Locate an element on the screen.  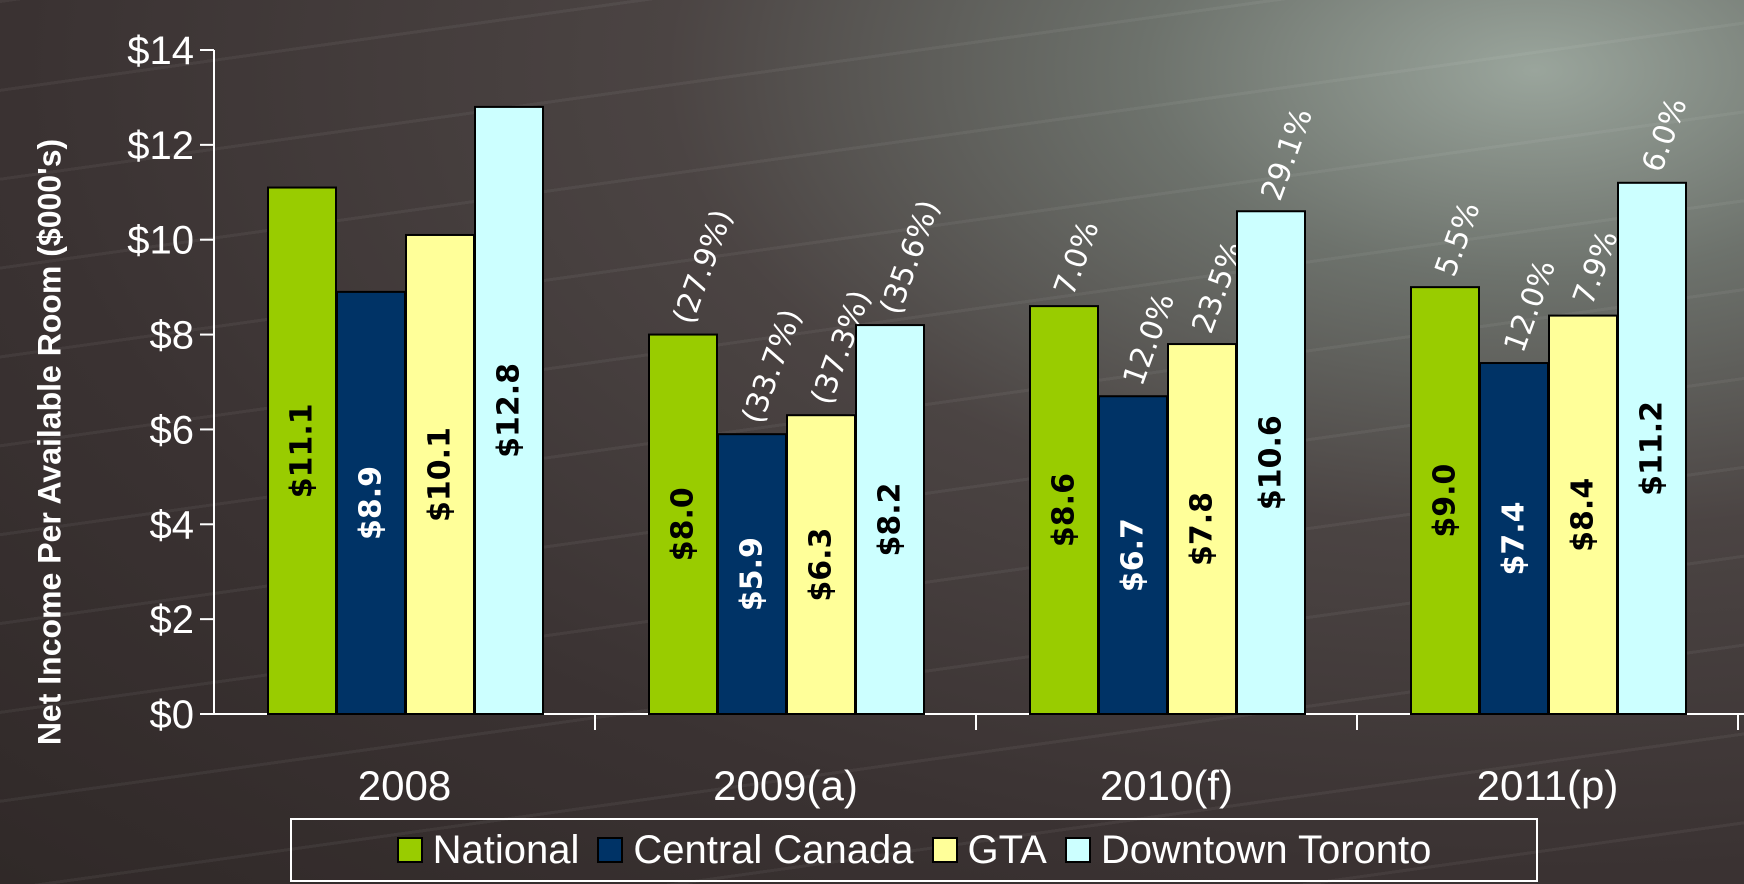
change-label: (33.7%) is located at coordinates (772, 367).